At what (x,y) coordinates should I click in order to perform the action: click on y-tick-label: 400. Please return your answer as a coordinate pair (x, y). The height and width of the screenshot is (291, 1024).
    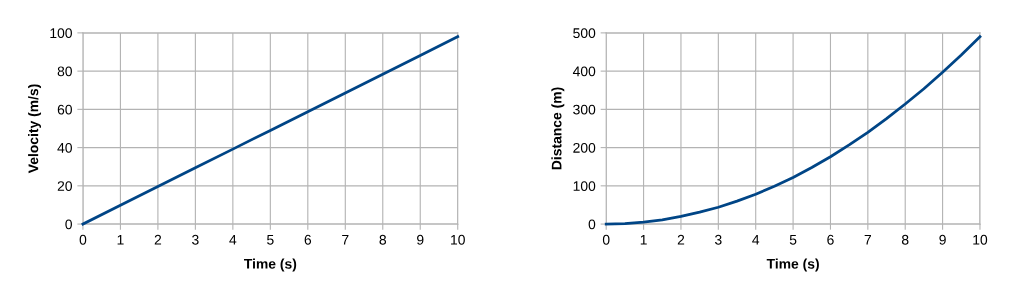
    Looking at the image, I should click on (584, 71).